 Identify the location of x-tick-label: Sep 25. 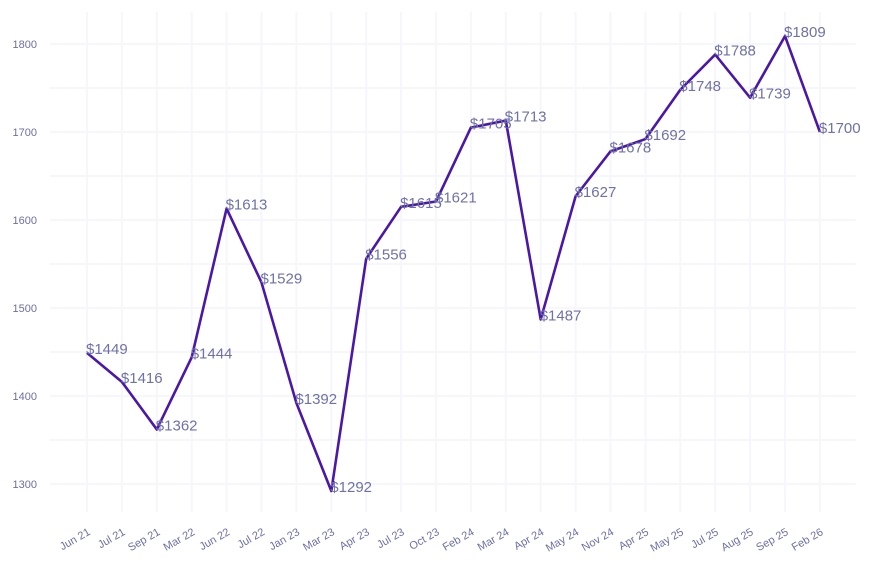
(772, 540).